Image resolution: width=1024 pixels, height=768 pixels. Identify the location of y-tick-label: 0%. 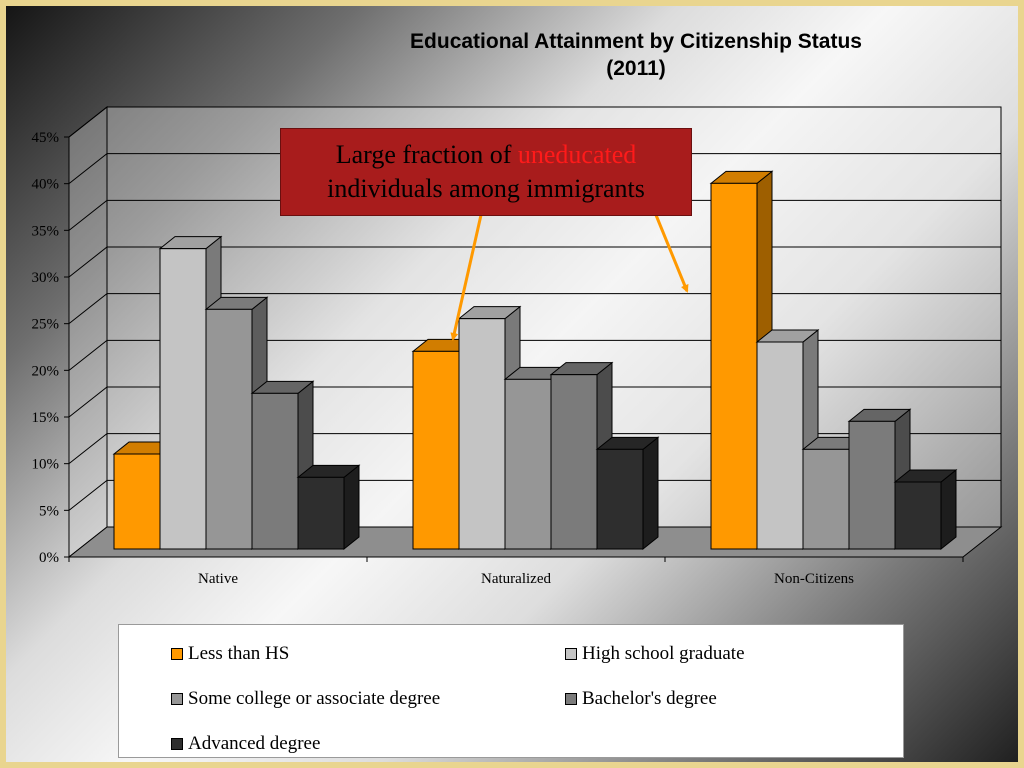
(49, 558).